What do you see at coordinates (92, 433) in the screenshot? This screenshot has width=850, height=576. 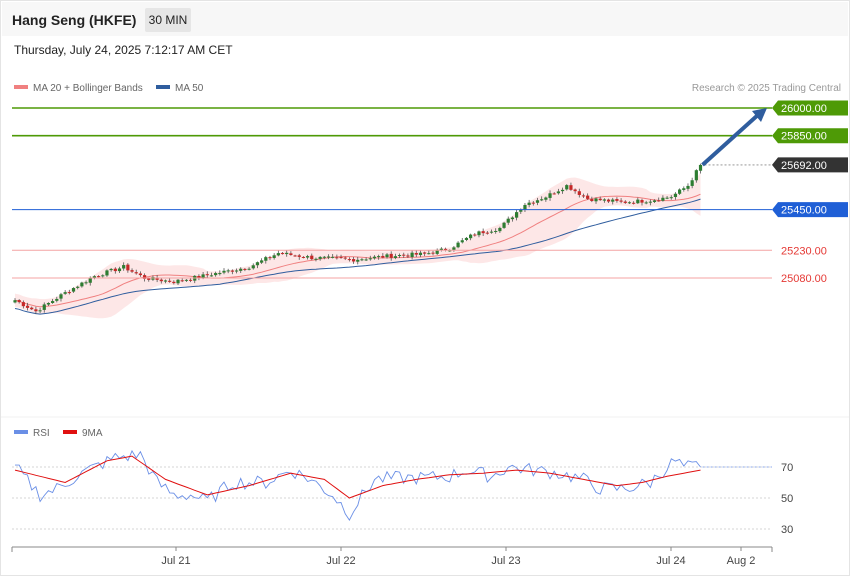 I see `rsi-ma-legend-label: 9MA` at bounding box center [92, 433].